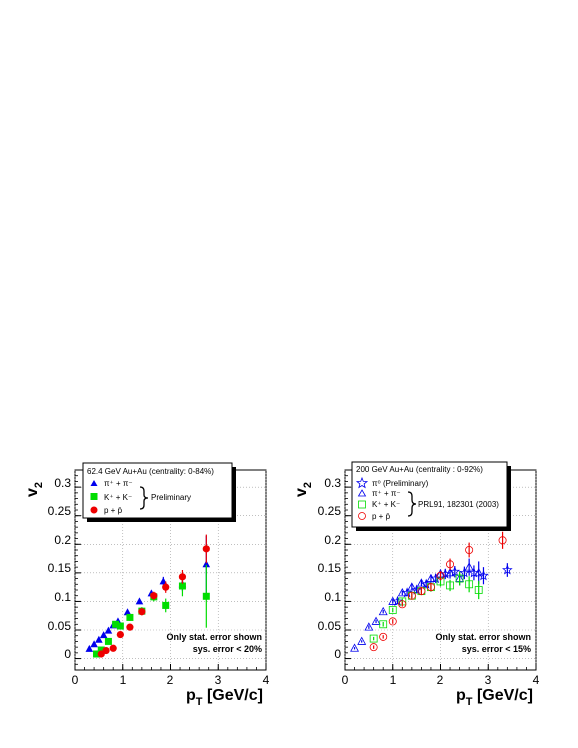 This screenshot has height=748, width=578. Describe the element at coordinates (440, 680) in the screenshot. I see `right-xtick-label: 2` at that location.